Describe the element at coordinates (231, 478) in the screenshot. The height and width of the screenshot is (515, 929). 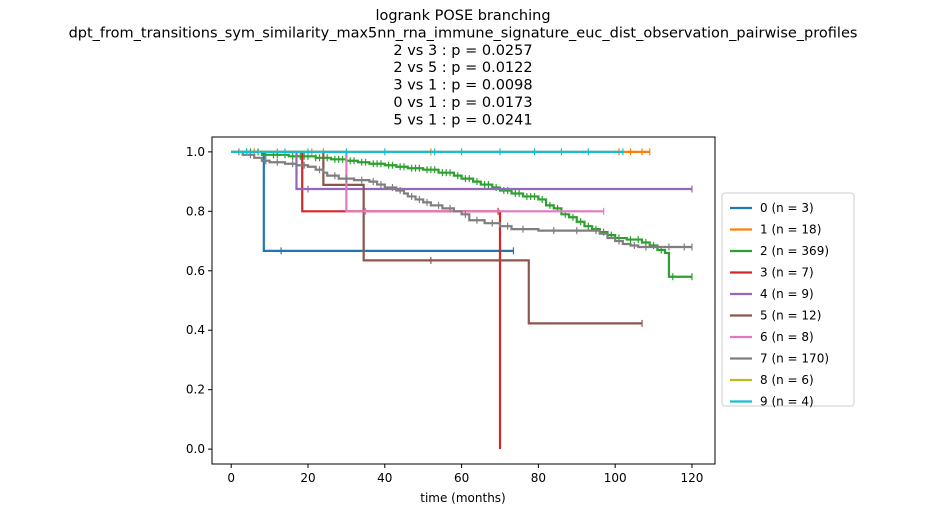
I see `x-tick-label-0: 0` at that location.